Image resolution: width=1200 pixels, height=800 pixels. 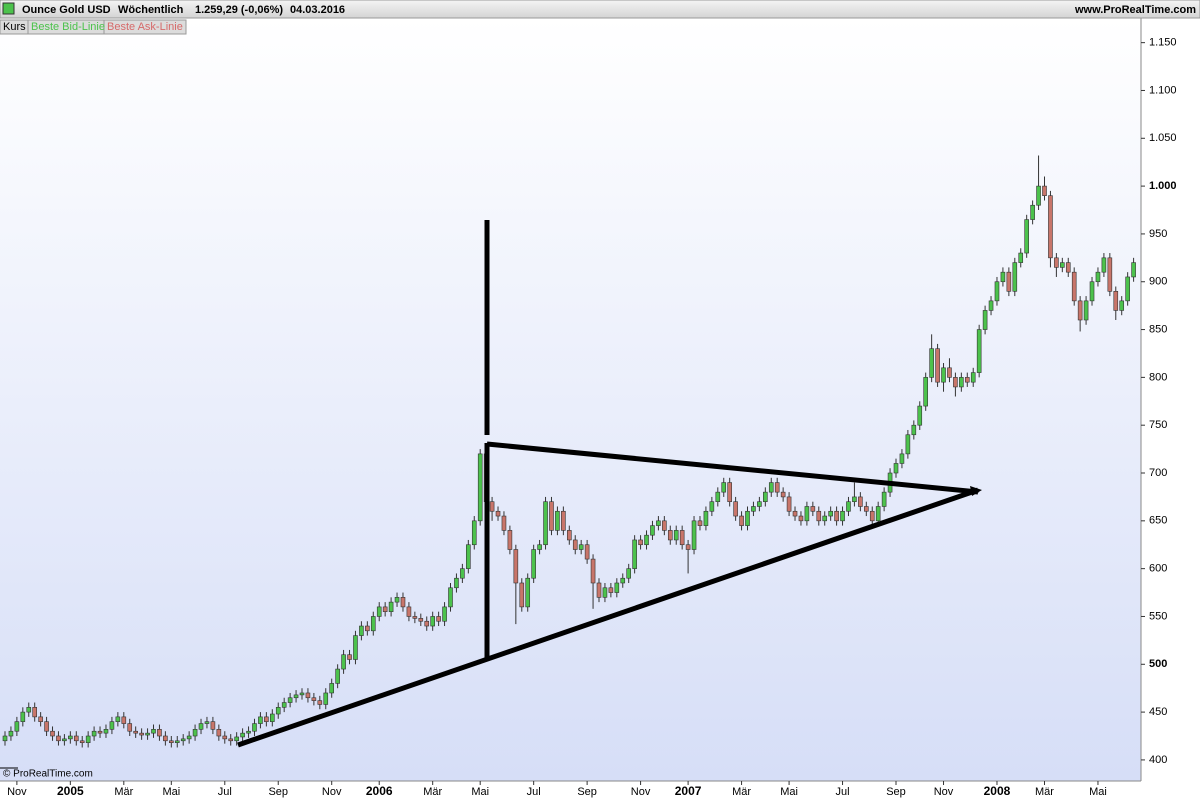 What do you see at coordinates (600, 9) in the screenshot?
I see `header-bar` at bounding box center [600, 9].